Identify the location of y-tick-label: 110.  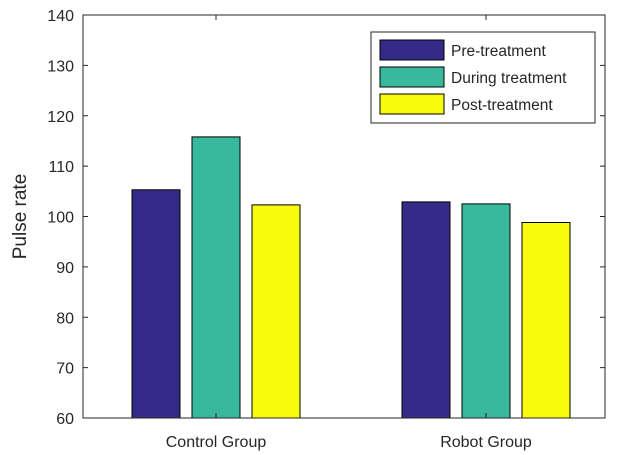
(61, 167).